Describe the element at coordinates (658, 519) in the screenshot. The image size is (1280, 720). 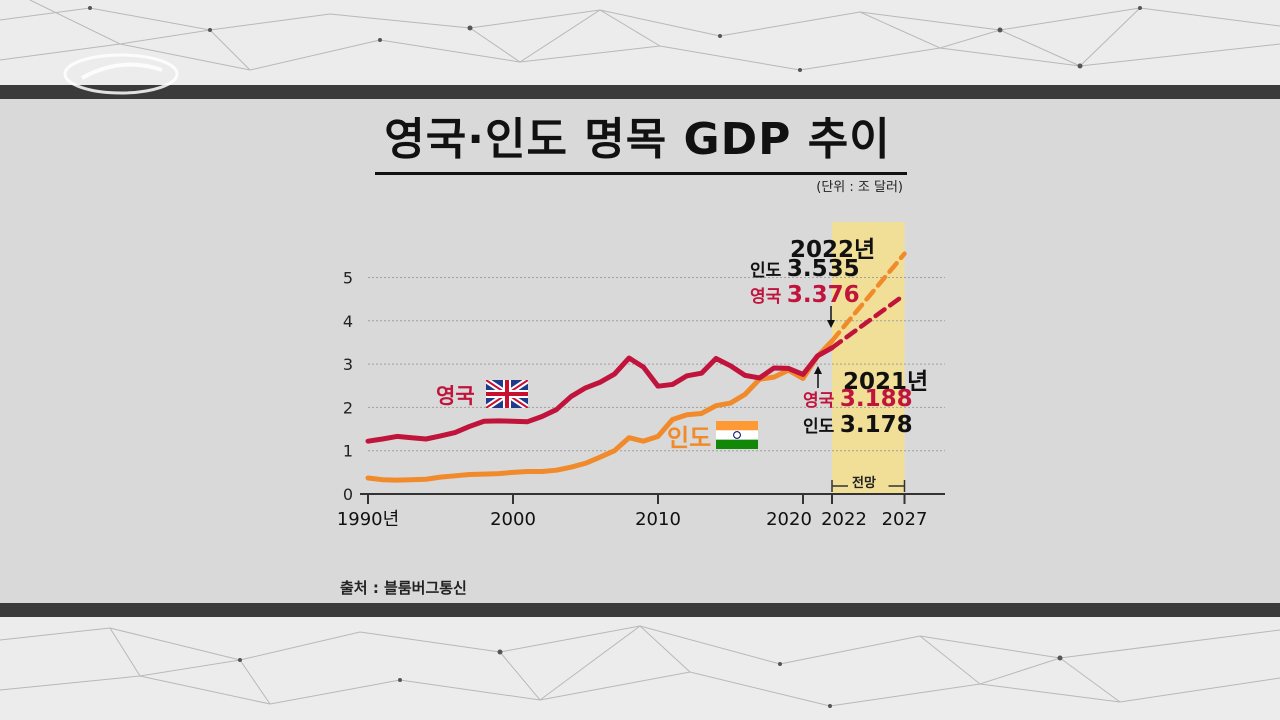
I see `x-tick-label: 2010` at that location.